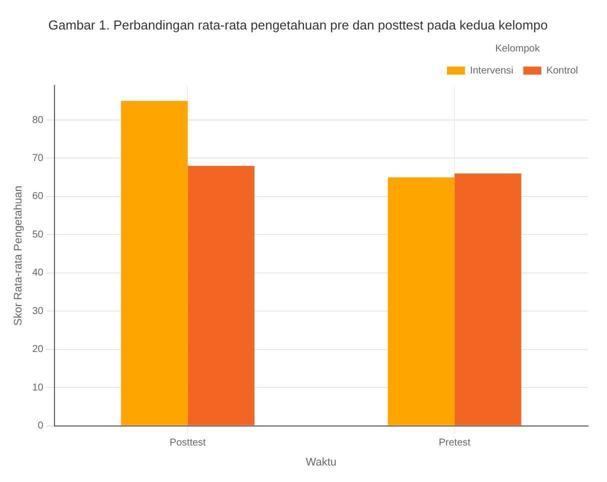 This screenshot has width=607, height=482. What do you see at coordinates (38, 388) in the screenshot?
I see `y-tick-label: 10` at bounding box center [38, 388].